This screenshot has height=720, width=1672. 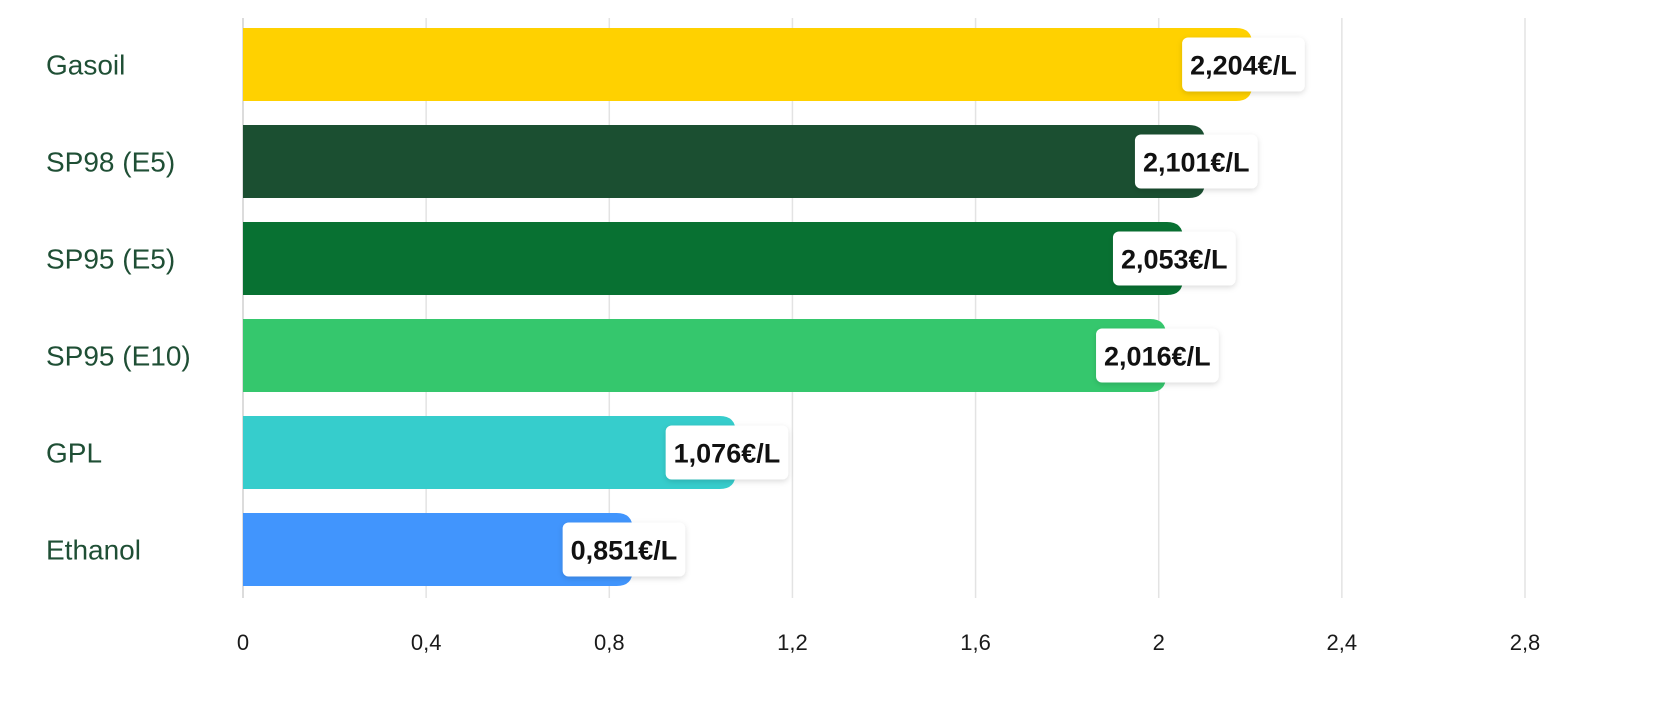 What do you see at coordinates (85, 65) in the screenshot?
I see `category-label: Gasoil` at bounding box center [85, 65].